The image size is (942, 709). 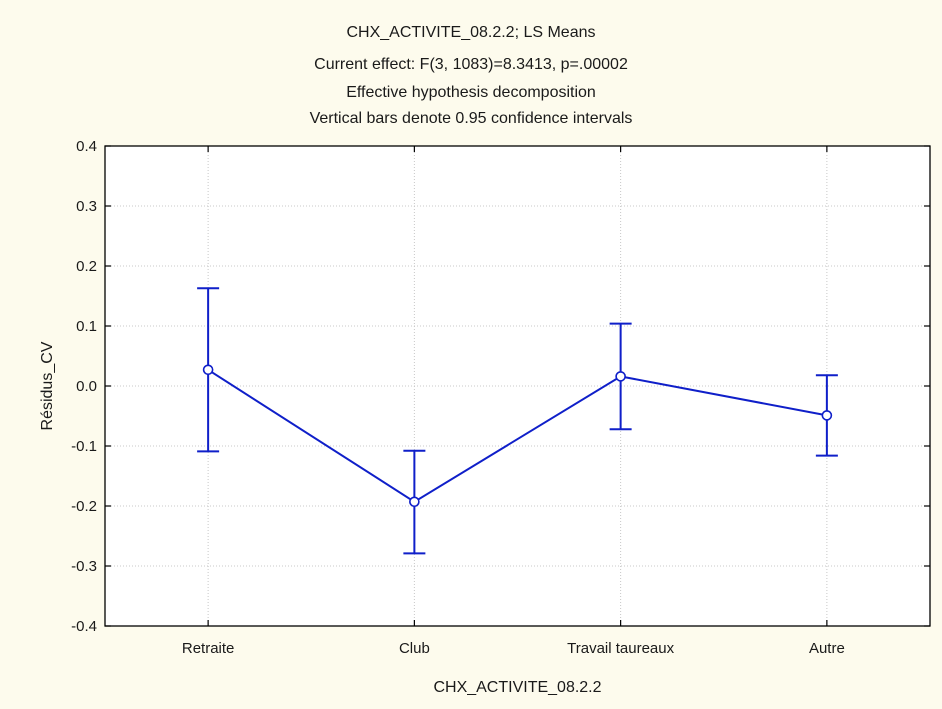 I want to click on y-tick-label: 0.3, so click(x=86, y=206).